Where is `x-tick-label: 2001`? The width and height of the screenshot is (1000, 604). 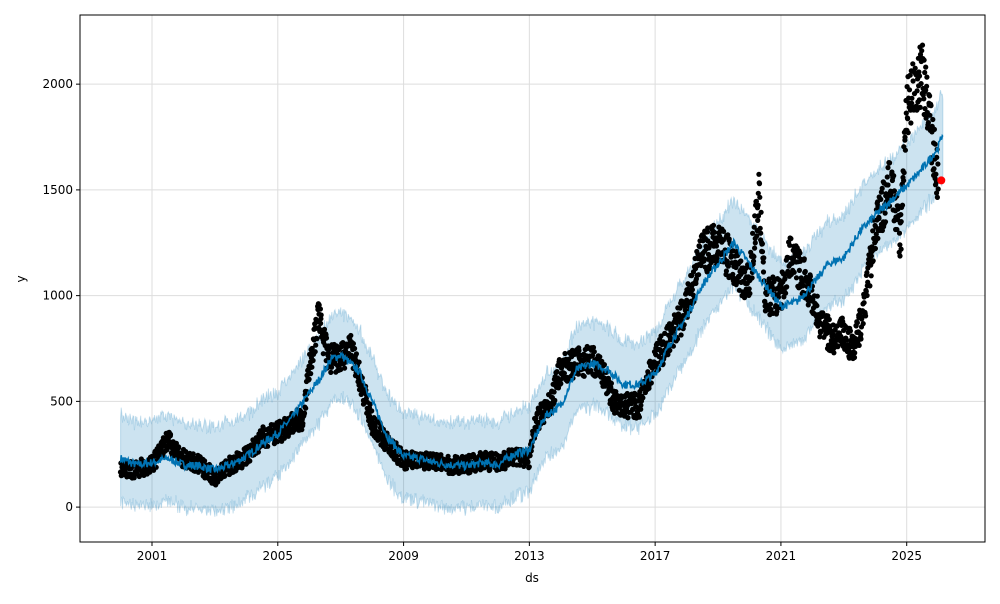
x-tick-label: 2001 is located at coordinates (152, 556).